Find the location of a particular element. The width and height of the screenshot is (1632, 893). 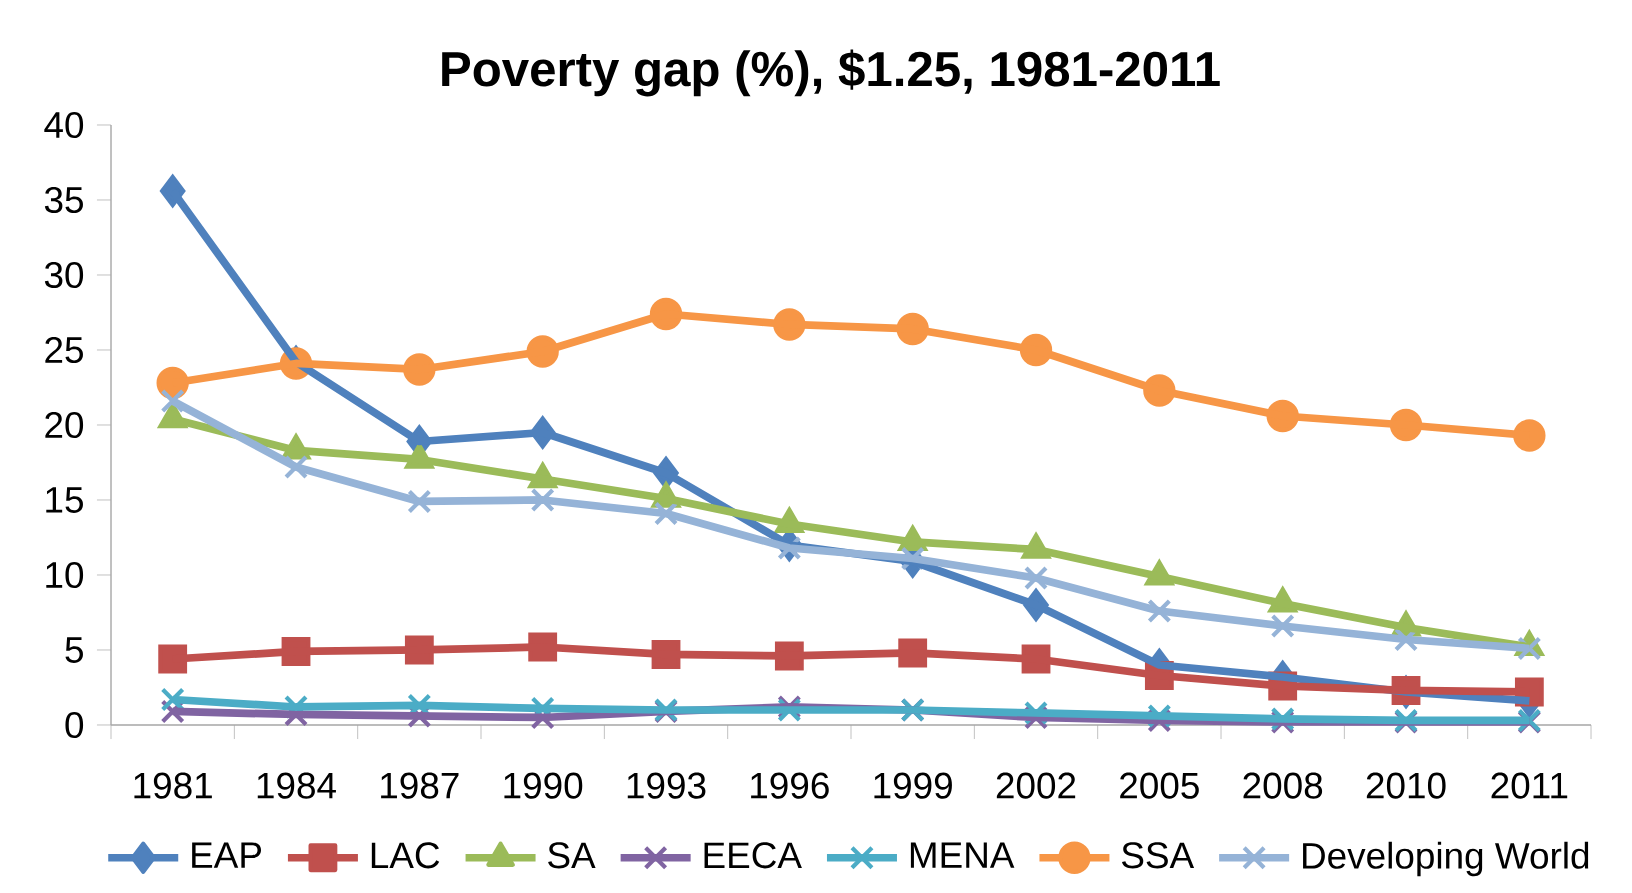

x-tick-label: 2002 is located at coordinates (1036, 785).